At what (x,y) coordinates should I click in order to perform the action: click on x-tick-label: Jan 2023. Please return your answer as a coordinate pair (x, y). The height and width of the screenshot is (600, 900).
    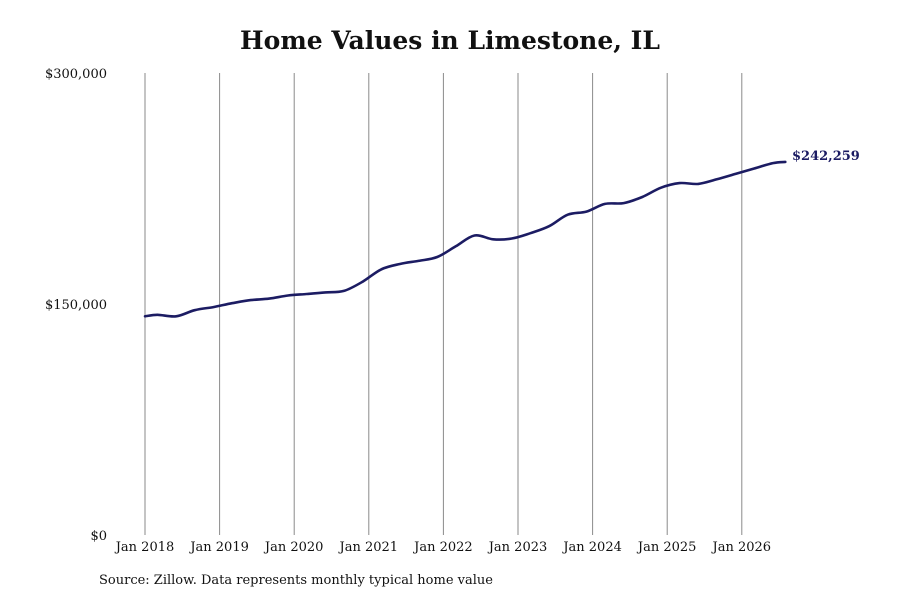
    Looking at the image, I should click on (517, 547).